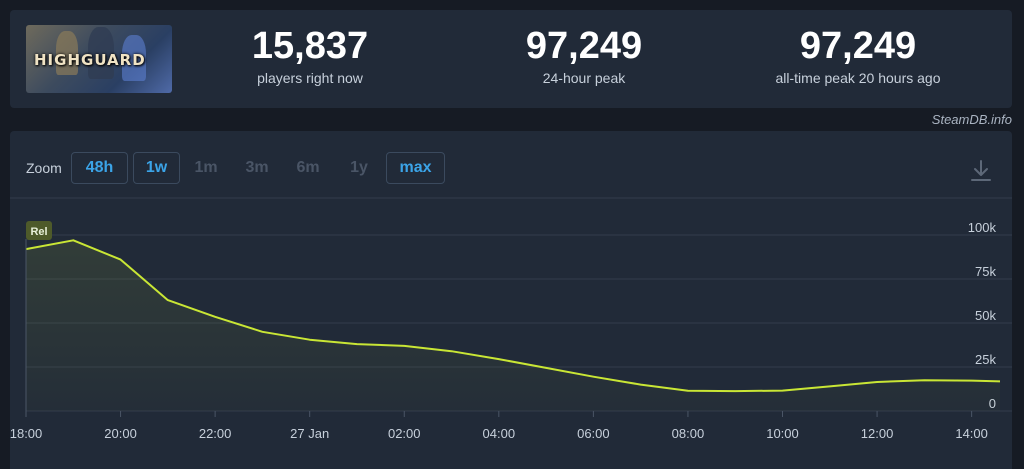 This screenshot has height=469, width=1024. What do you see at coordinates (499, 433) in the screenshot?
I see `x-tick-label: 04:00` at bounding box center [499, 433].